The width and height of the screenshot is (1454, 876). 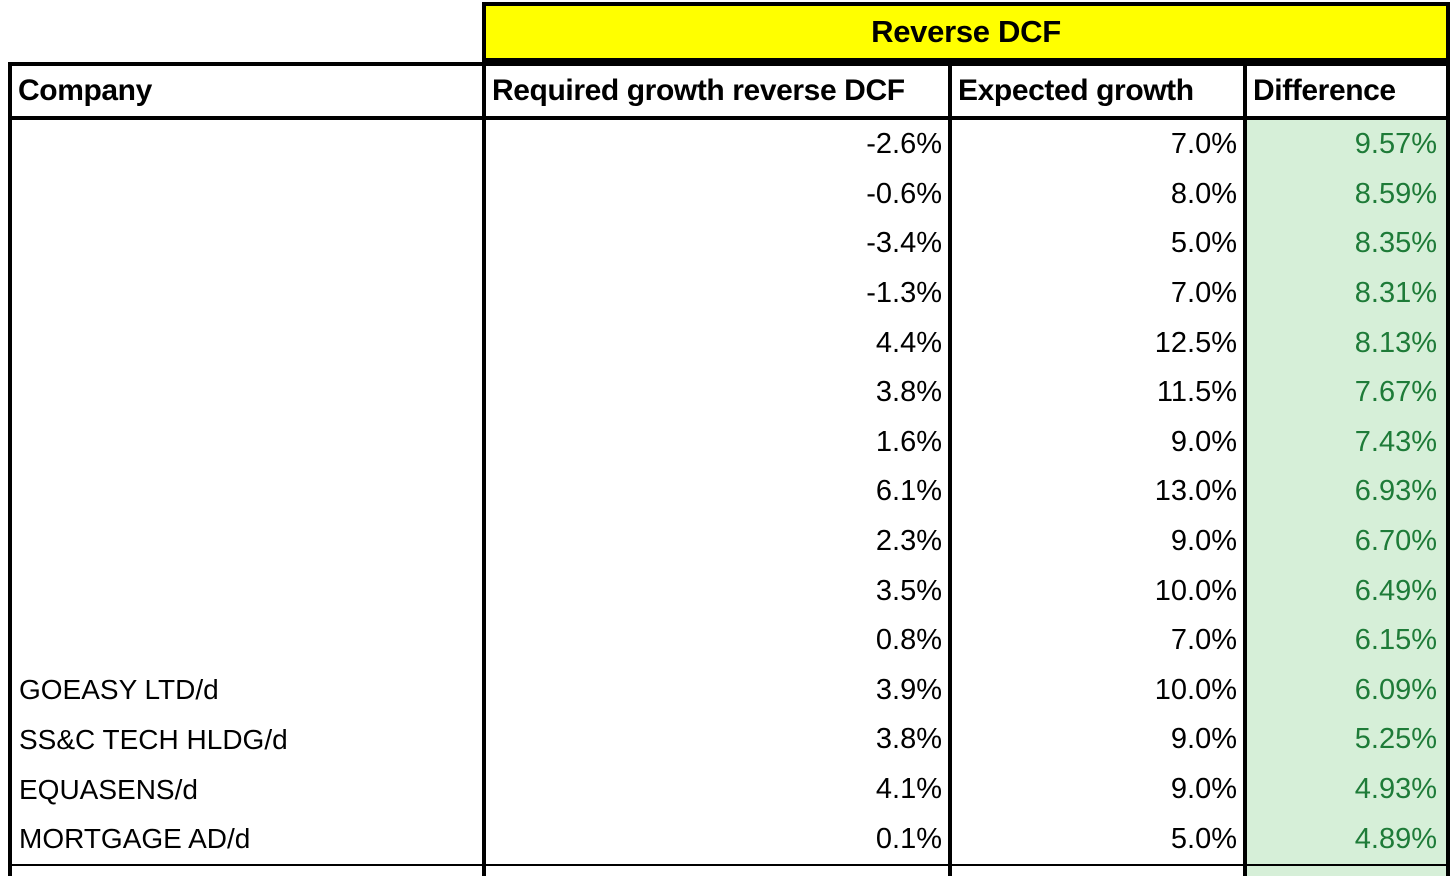 I want to click on table-row: 1.6% 9.0% 7.43%, so click(x=729, y=442).